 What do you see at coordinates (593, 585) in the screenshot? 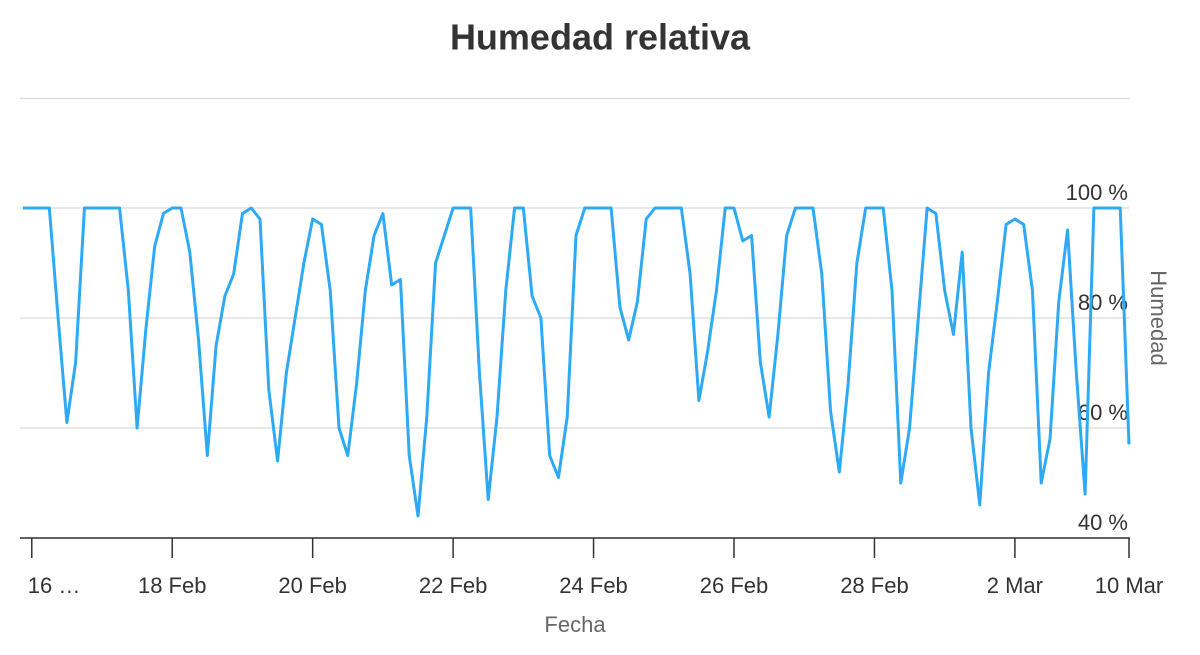
I see `x-tick-label: 24 Feb` at bounding box center [593, 585].